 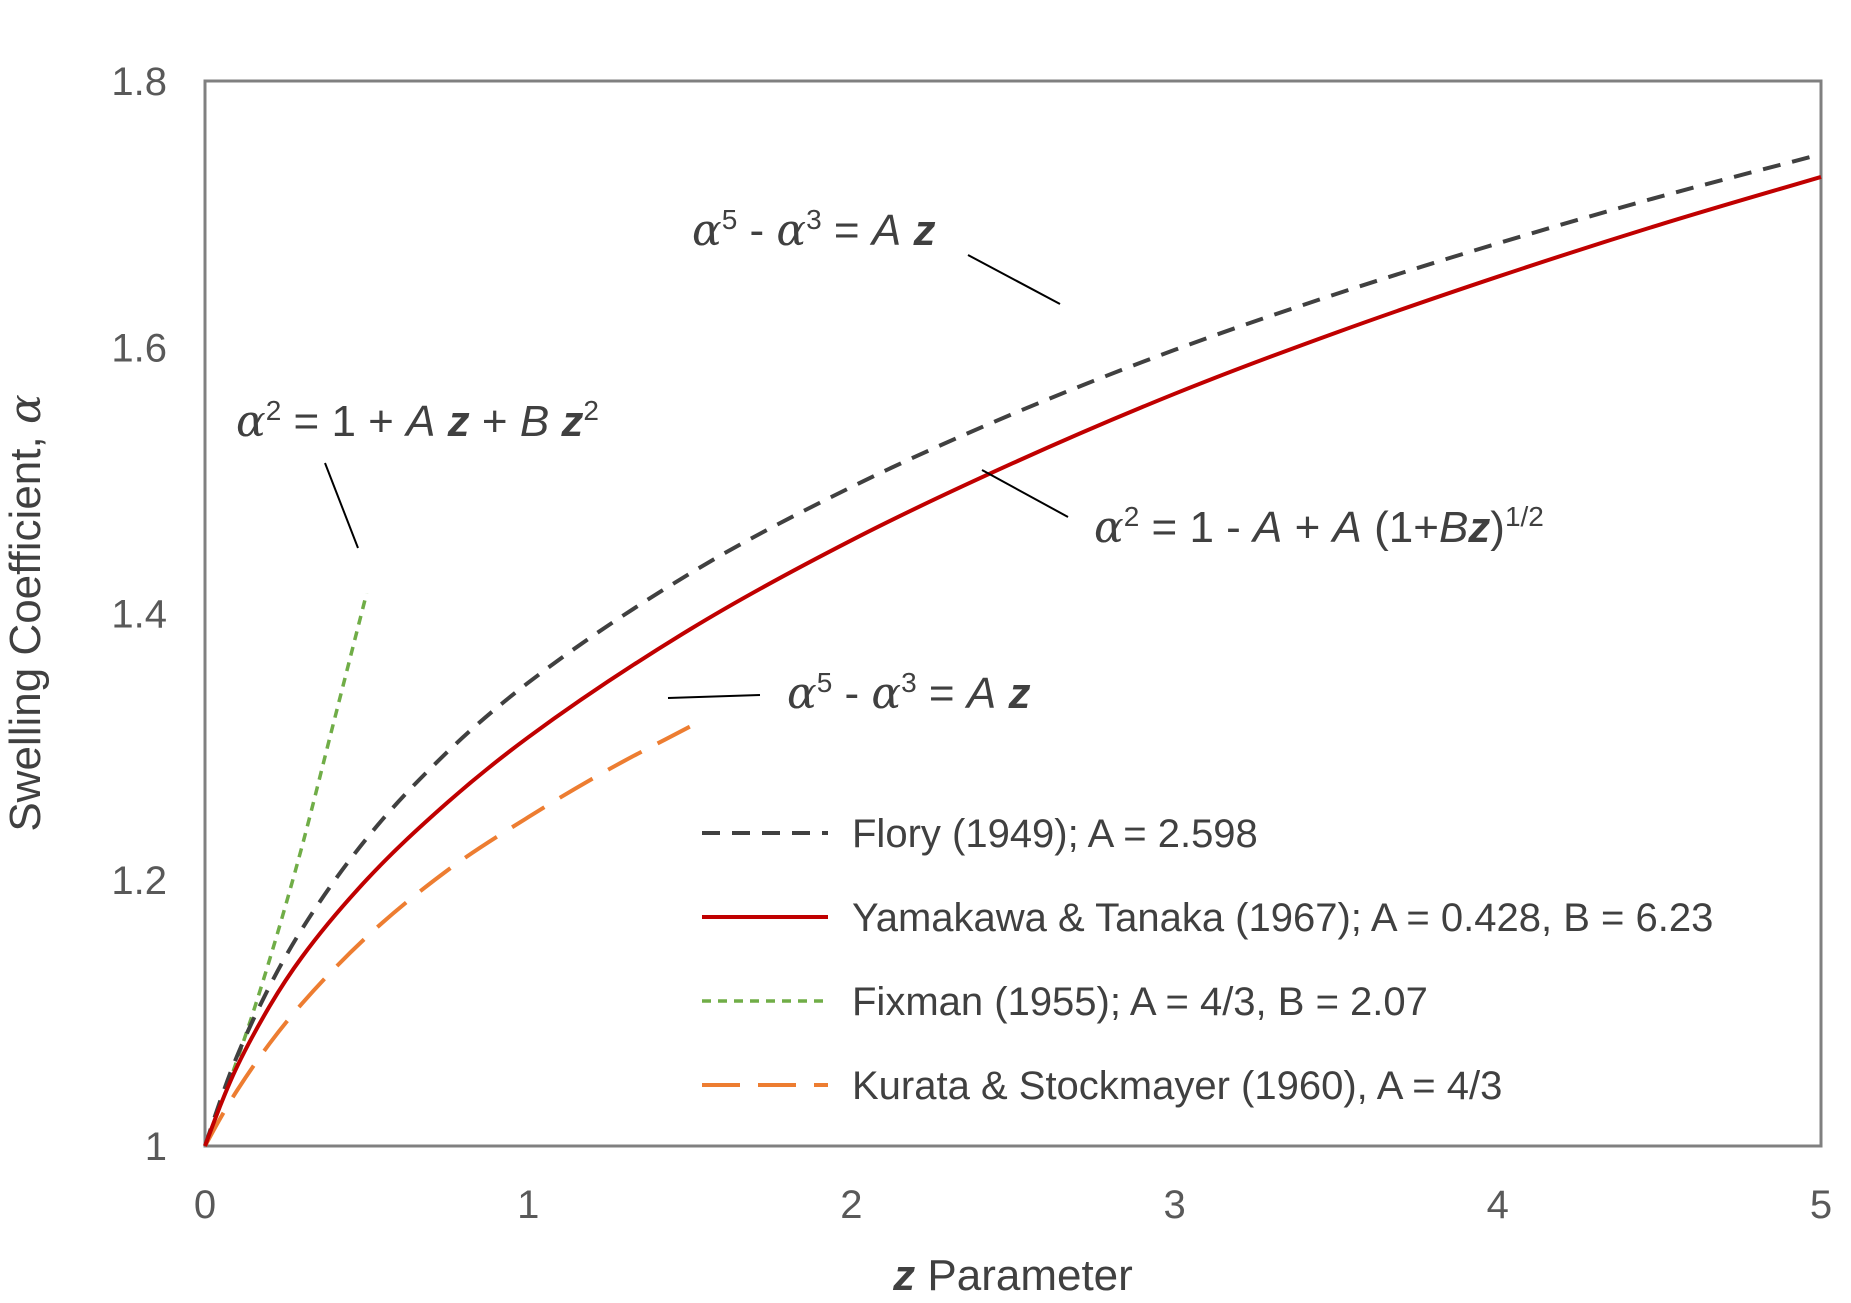 I want to click on y-axis-title: Swelling Coefficient, α, so click(x=25, y=612).